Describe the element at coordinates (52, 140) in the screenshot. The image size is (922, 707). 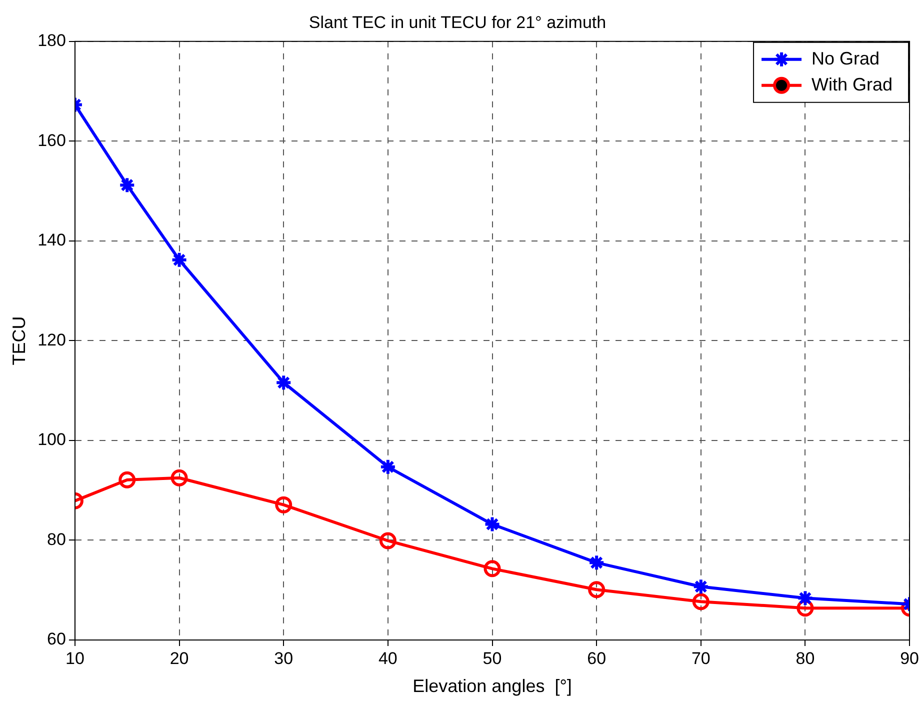
I see `y-tick-label: 160` at that location.